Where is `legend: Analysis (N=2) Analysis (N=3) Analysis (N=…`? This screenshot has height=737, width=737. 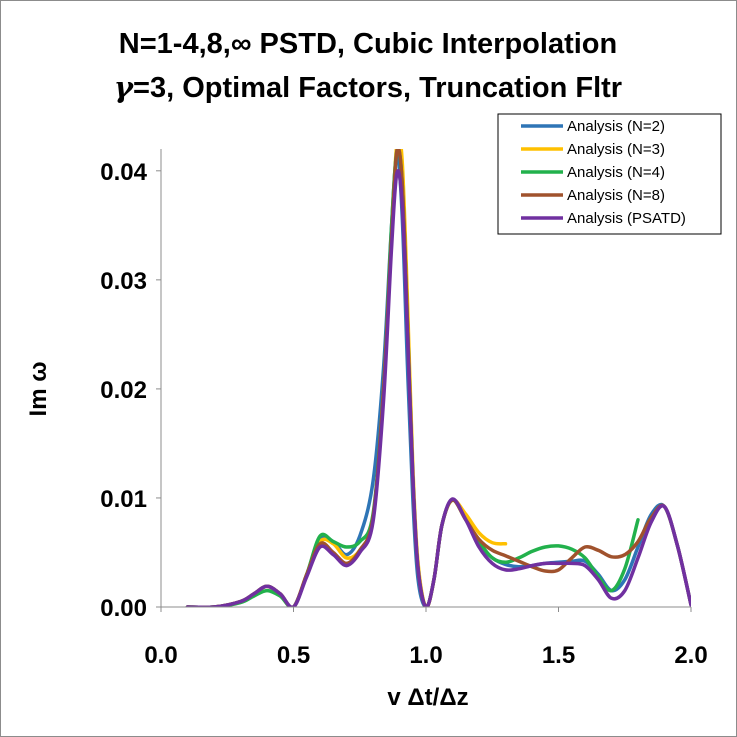 legend: Analysis (N=2) Analysis (N=3) Analysis (N=… is located at coordinates (609, 174).